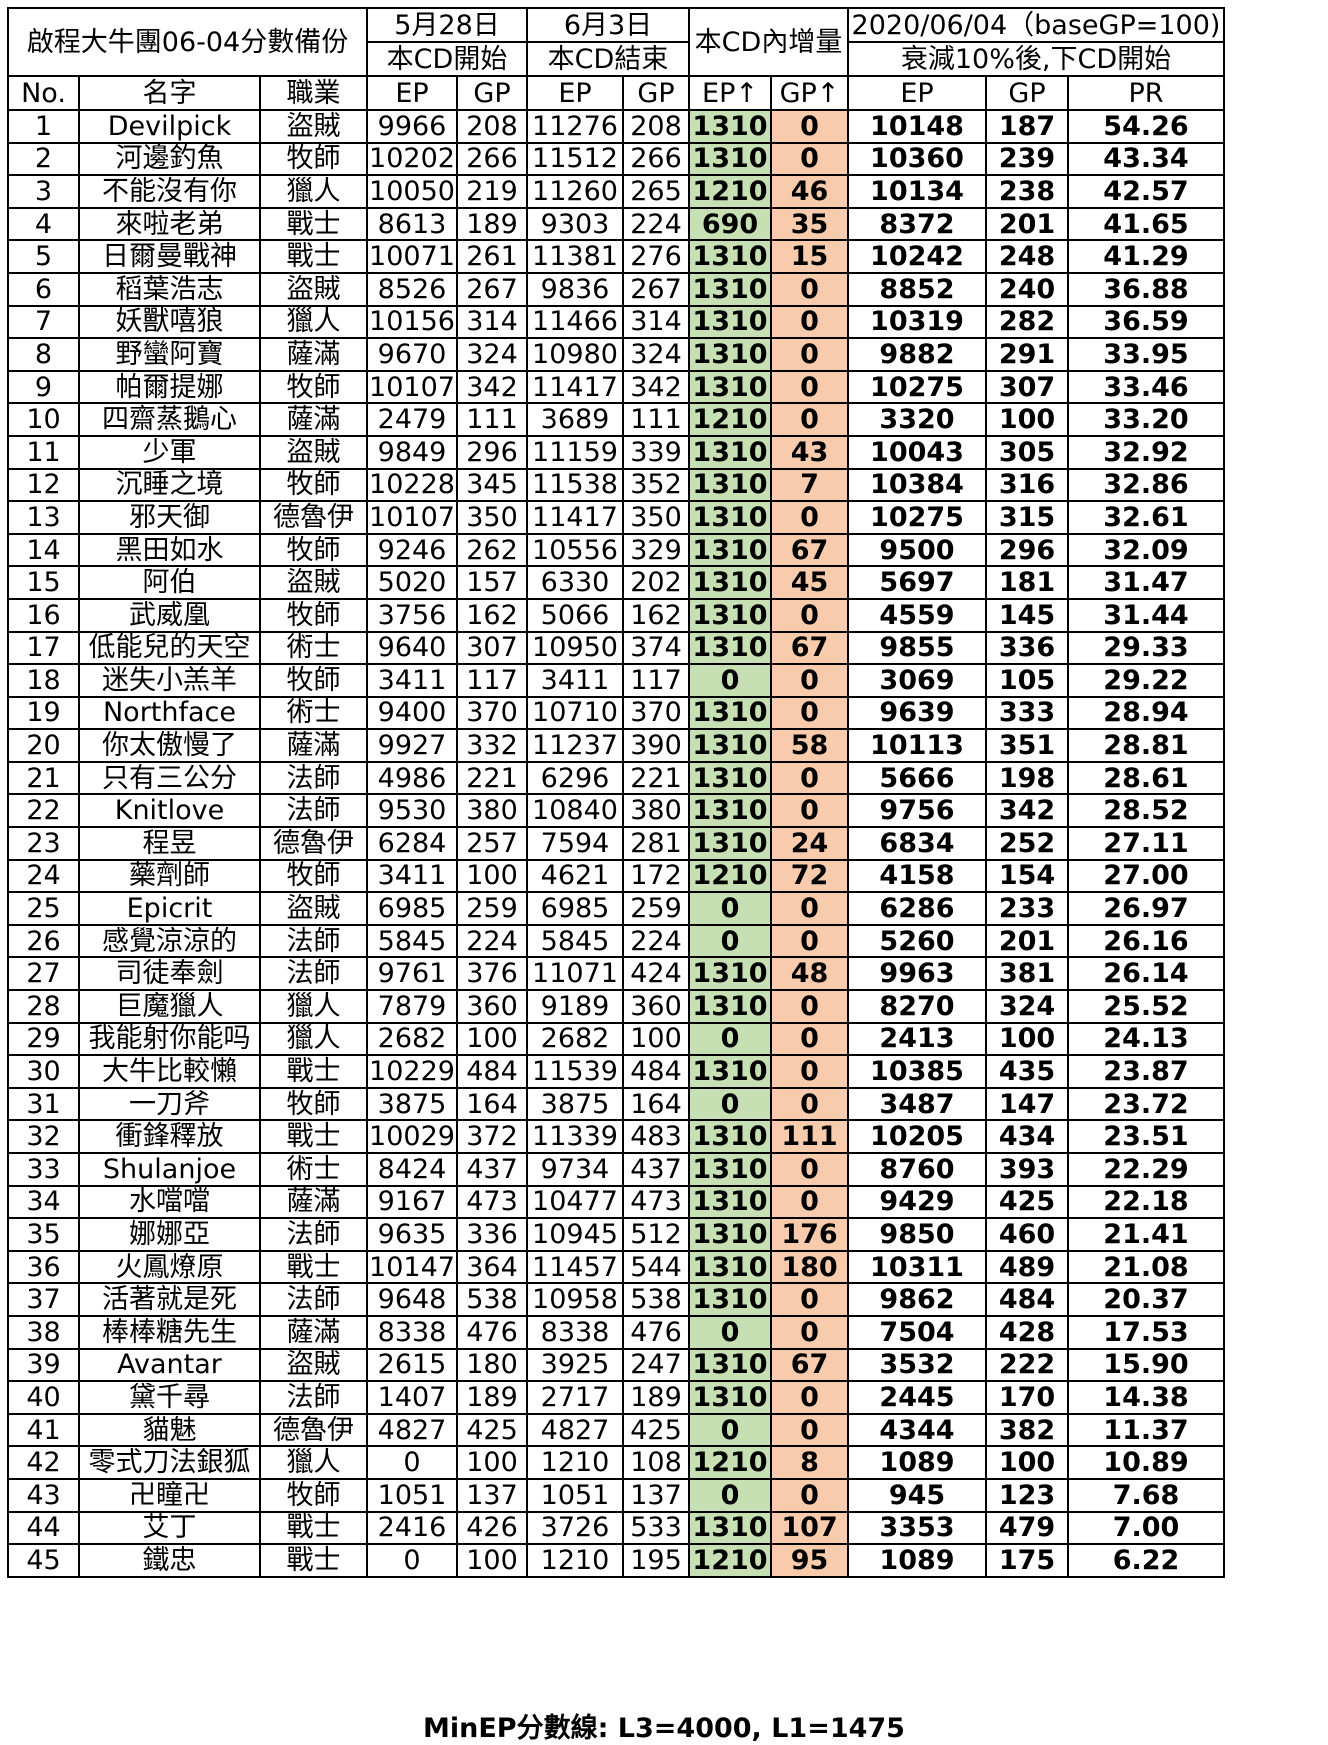 The width and height of the screenshot is (1328, 1745). I want to click on cell-next-ep: 9429, so click(917, 1202).